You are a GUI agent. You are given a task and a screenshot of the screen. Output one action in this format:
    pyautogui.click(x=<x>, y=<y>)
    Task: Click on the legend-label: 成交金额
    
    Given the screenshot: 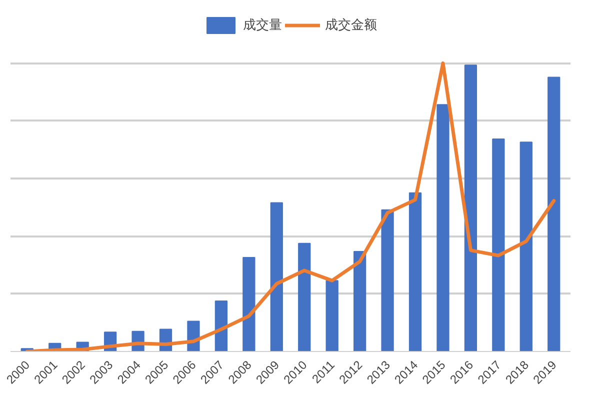 What is the action you would take?
    pyautogui.click(x=351, y=25)
    